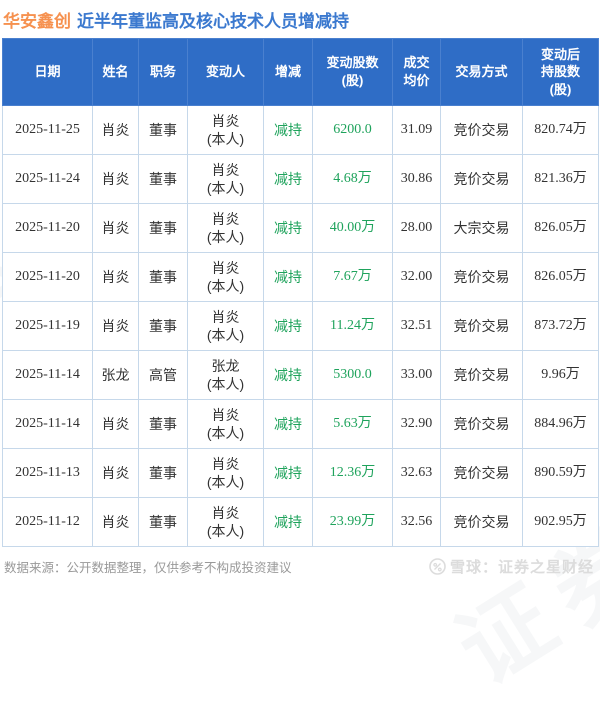  I want to click on cell-date: 2025-11-19, so click(47, 326).